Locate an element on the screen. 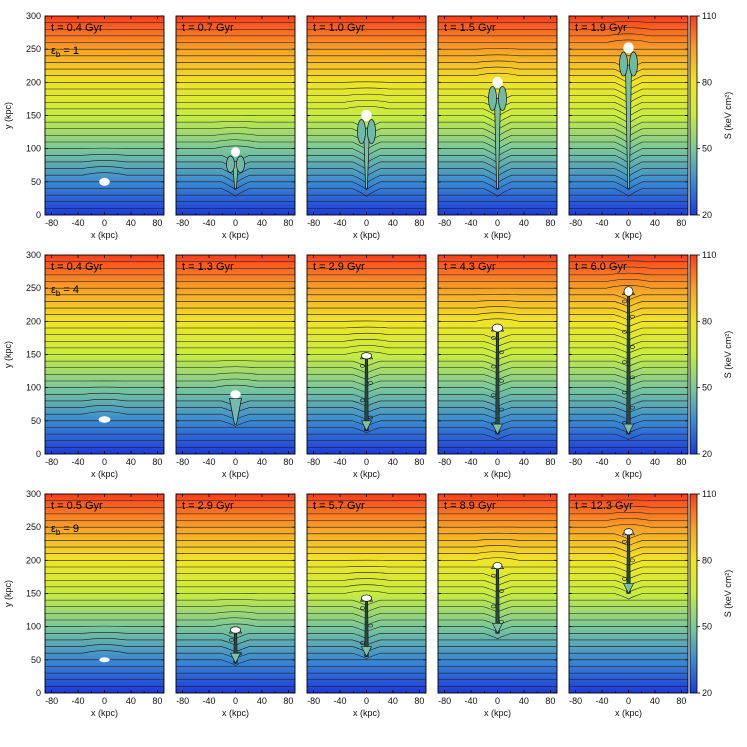  y-tick-label: 300 is located at coordinates (33, 494).